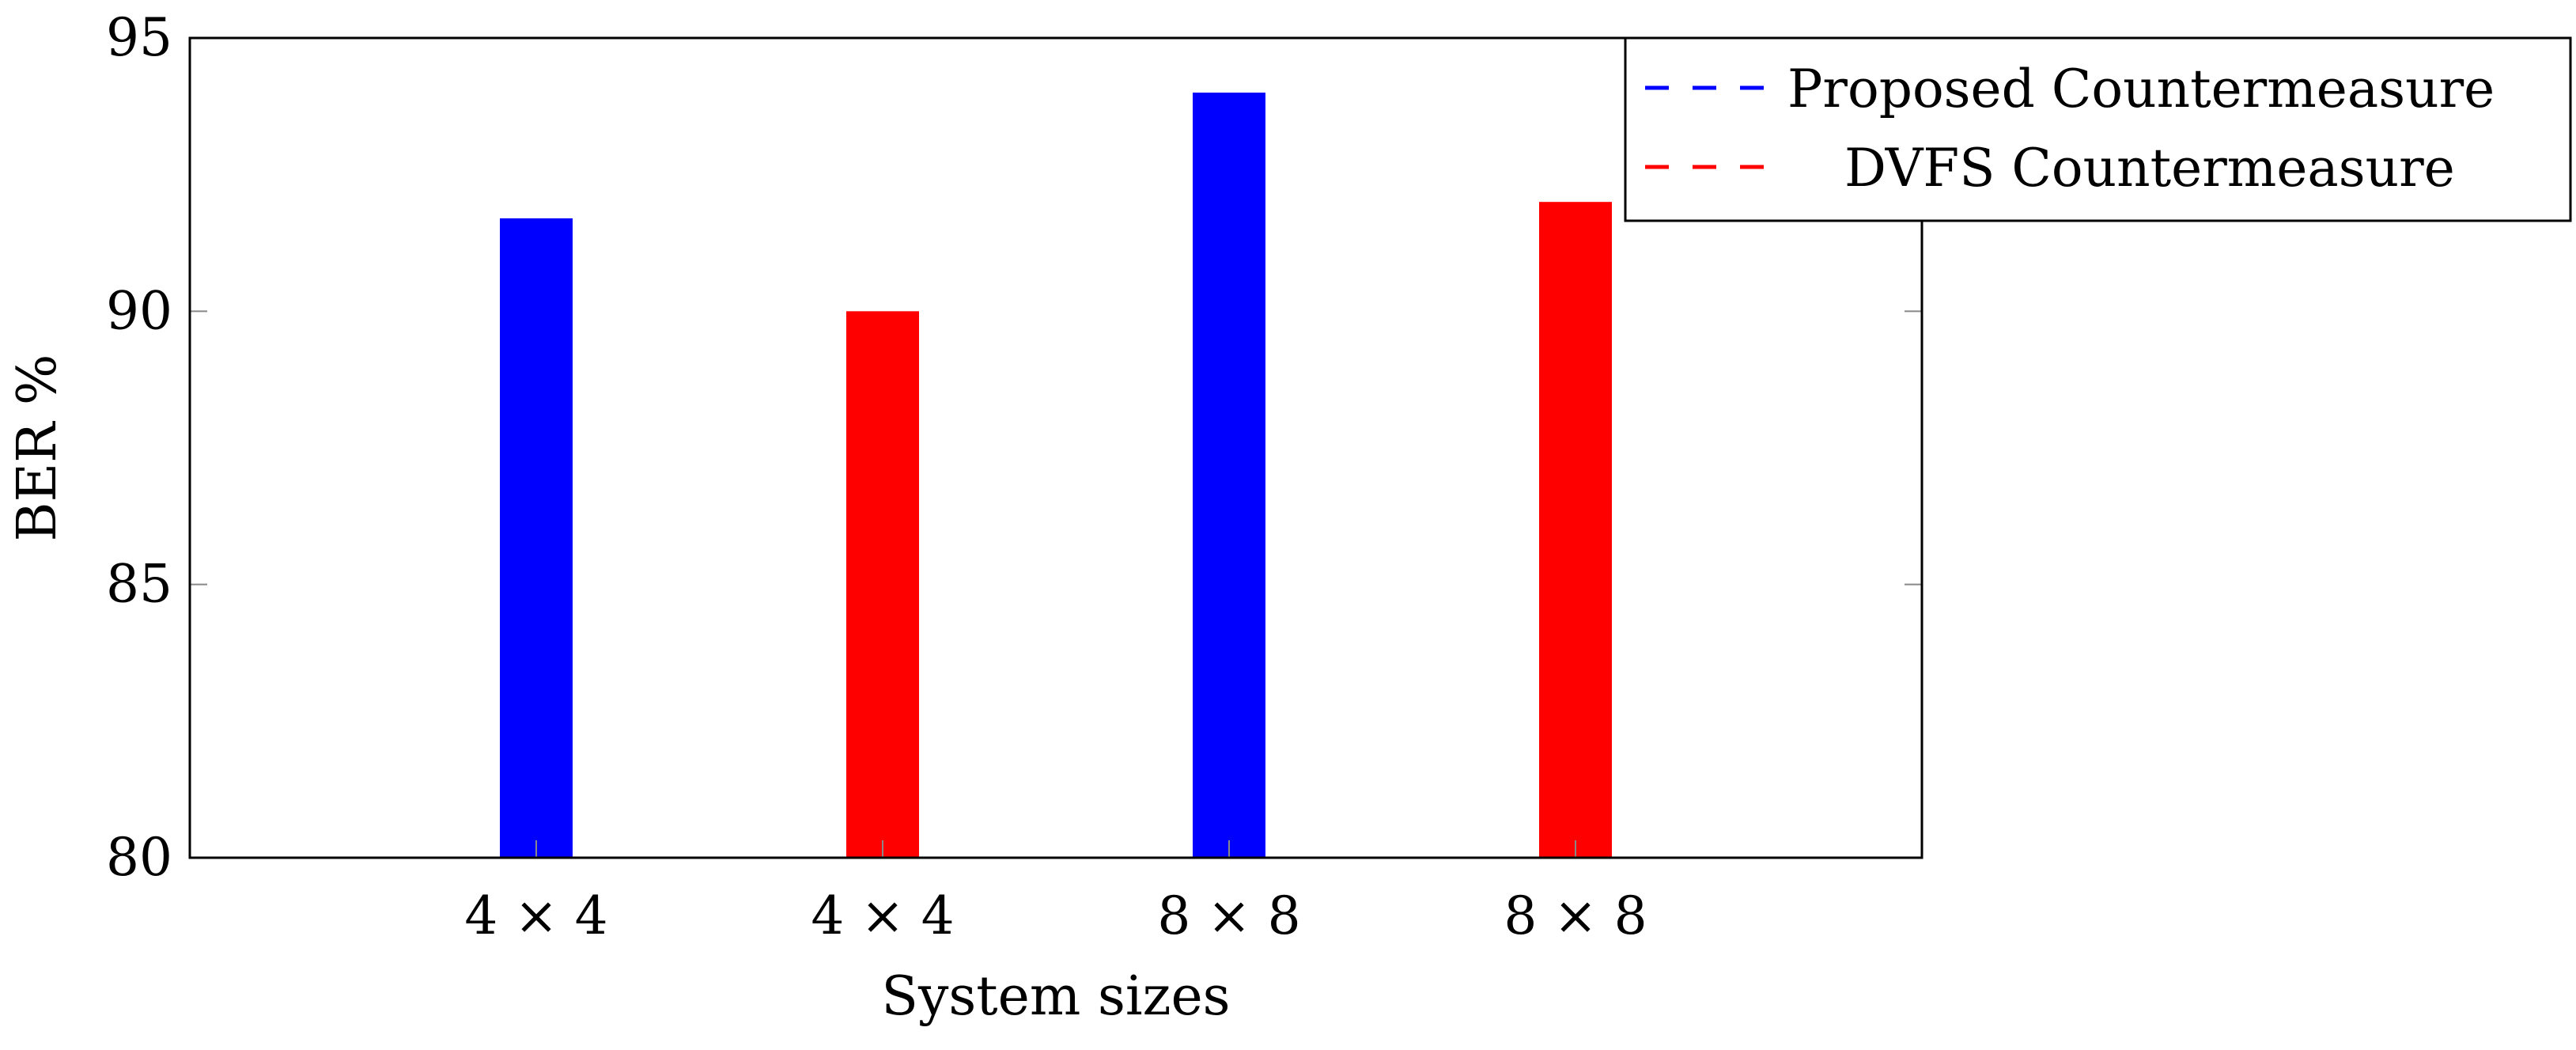  What do you see at coordinates (1056, 996) in the screenshot?
I see `x-axis-label: System sizes` at bounding box center [1056, 996].